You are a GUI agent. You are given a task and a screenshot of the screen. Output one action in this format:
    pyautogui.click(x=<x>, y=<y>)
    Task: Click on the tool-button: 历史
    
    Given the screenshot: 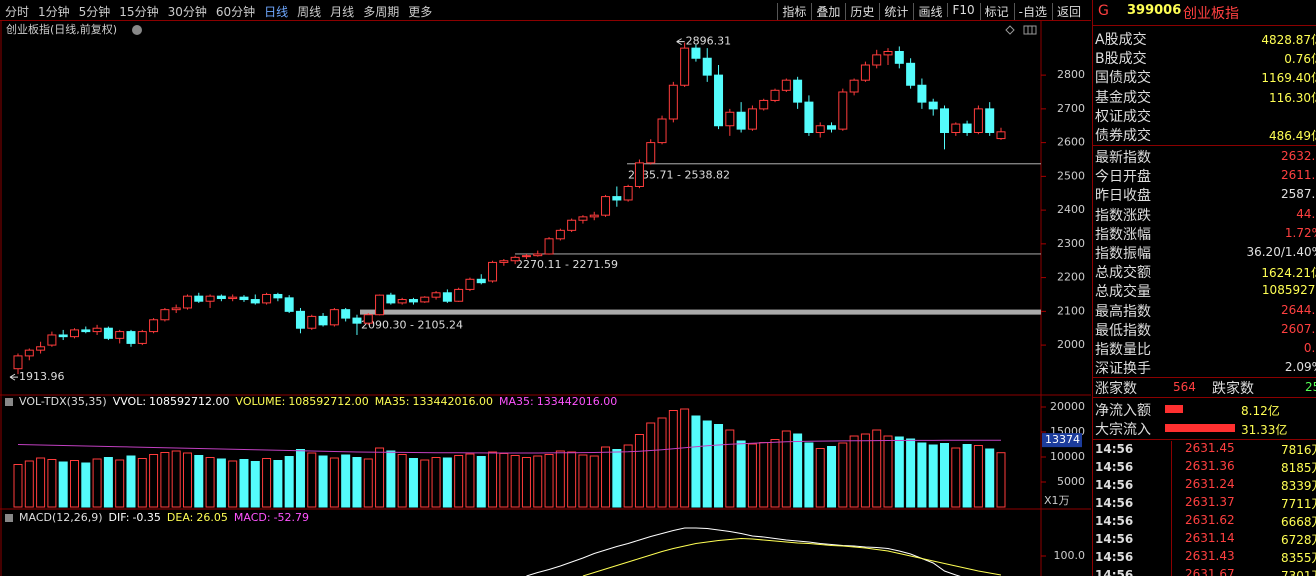 What is the action you would take?
    pyautogui.click(x=859, y=11)
    